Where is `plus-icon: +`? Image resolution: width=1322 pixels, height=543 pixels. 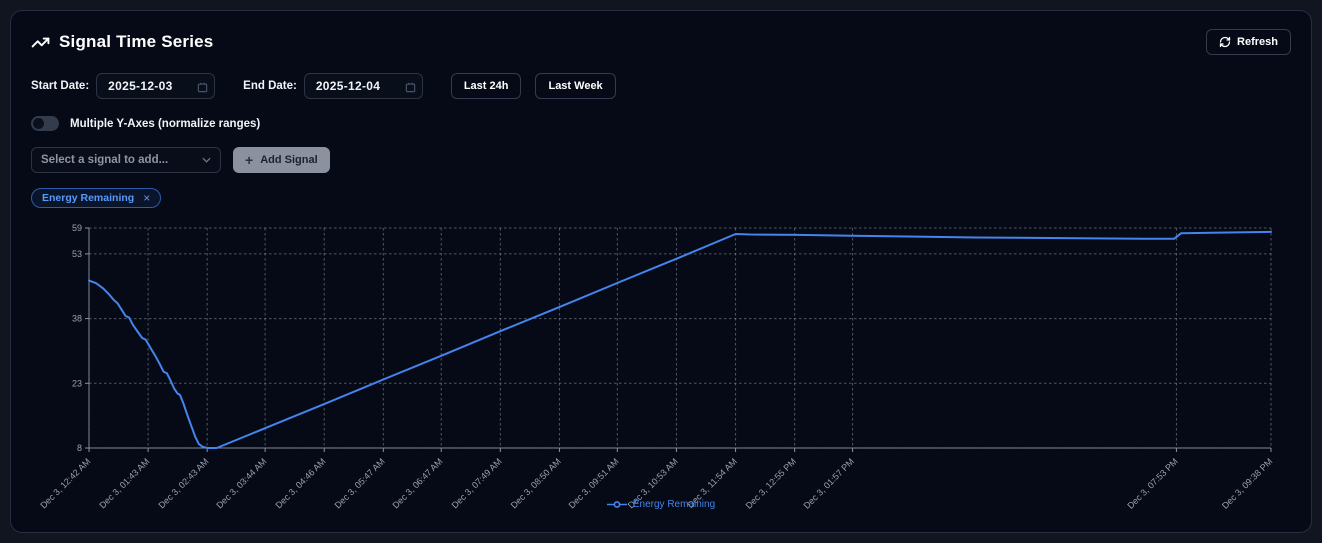
plus-icon: + is located at coordinates (249, 160).